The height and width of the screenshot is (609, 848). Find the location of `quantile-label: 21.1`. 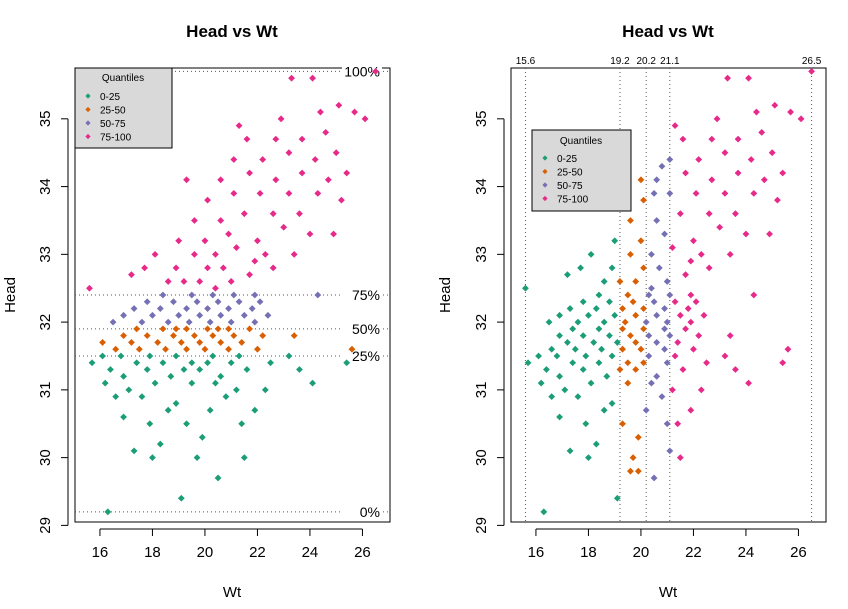

quantile-label: 21.1 is located at coordinates (670, 61).